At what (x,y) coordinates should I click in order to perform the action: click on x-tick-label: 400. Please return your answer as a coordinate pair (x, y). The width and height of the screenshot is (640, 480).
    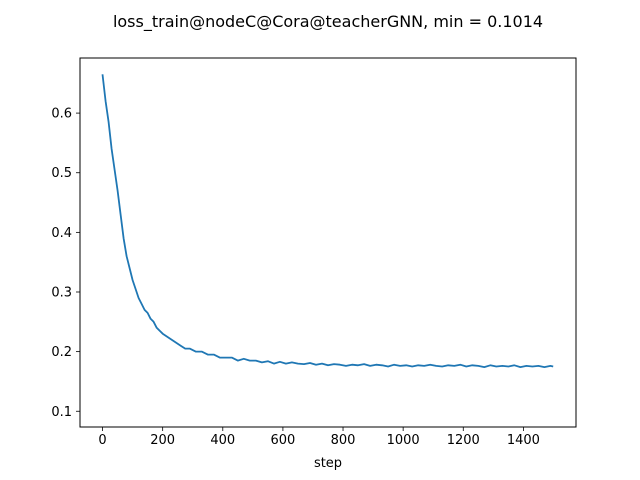
    Looking at the image, I should click on (222, 440).